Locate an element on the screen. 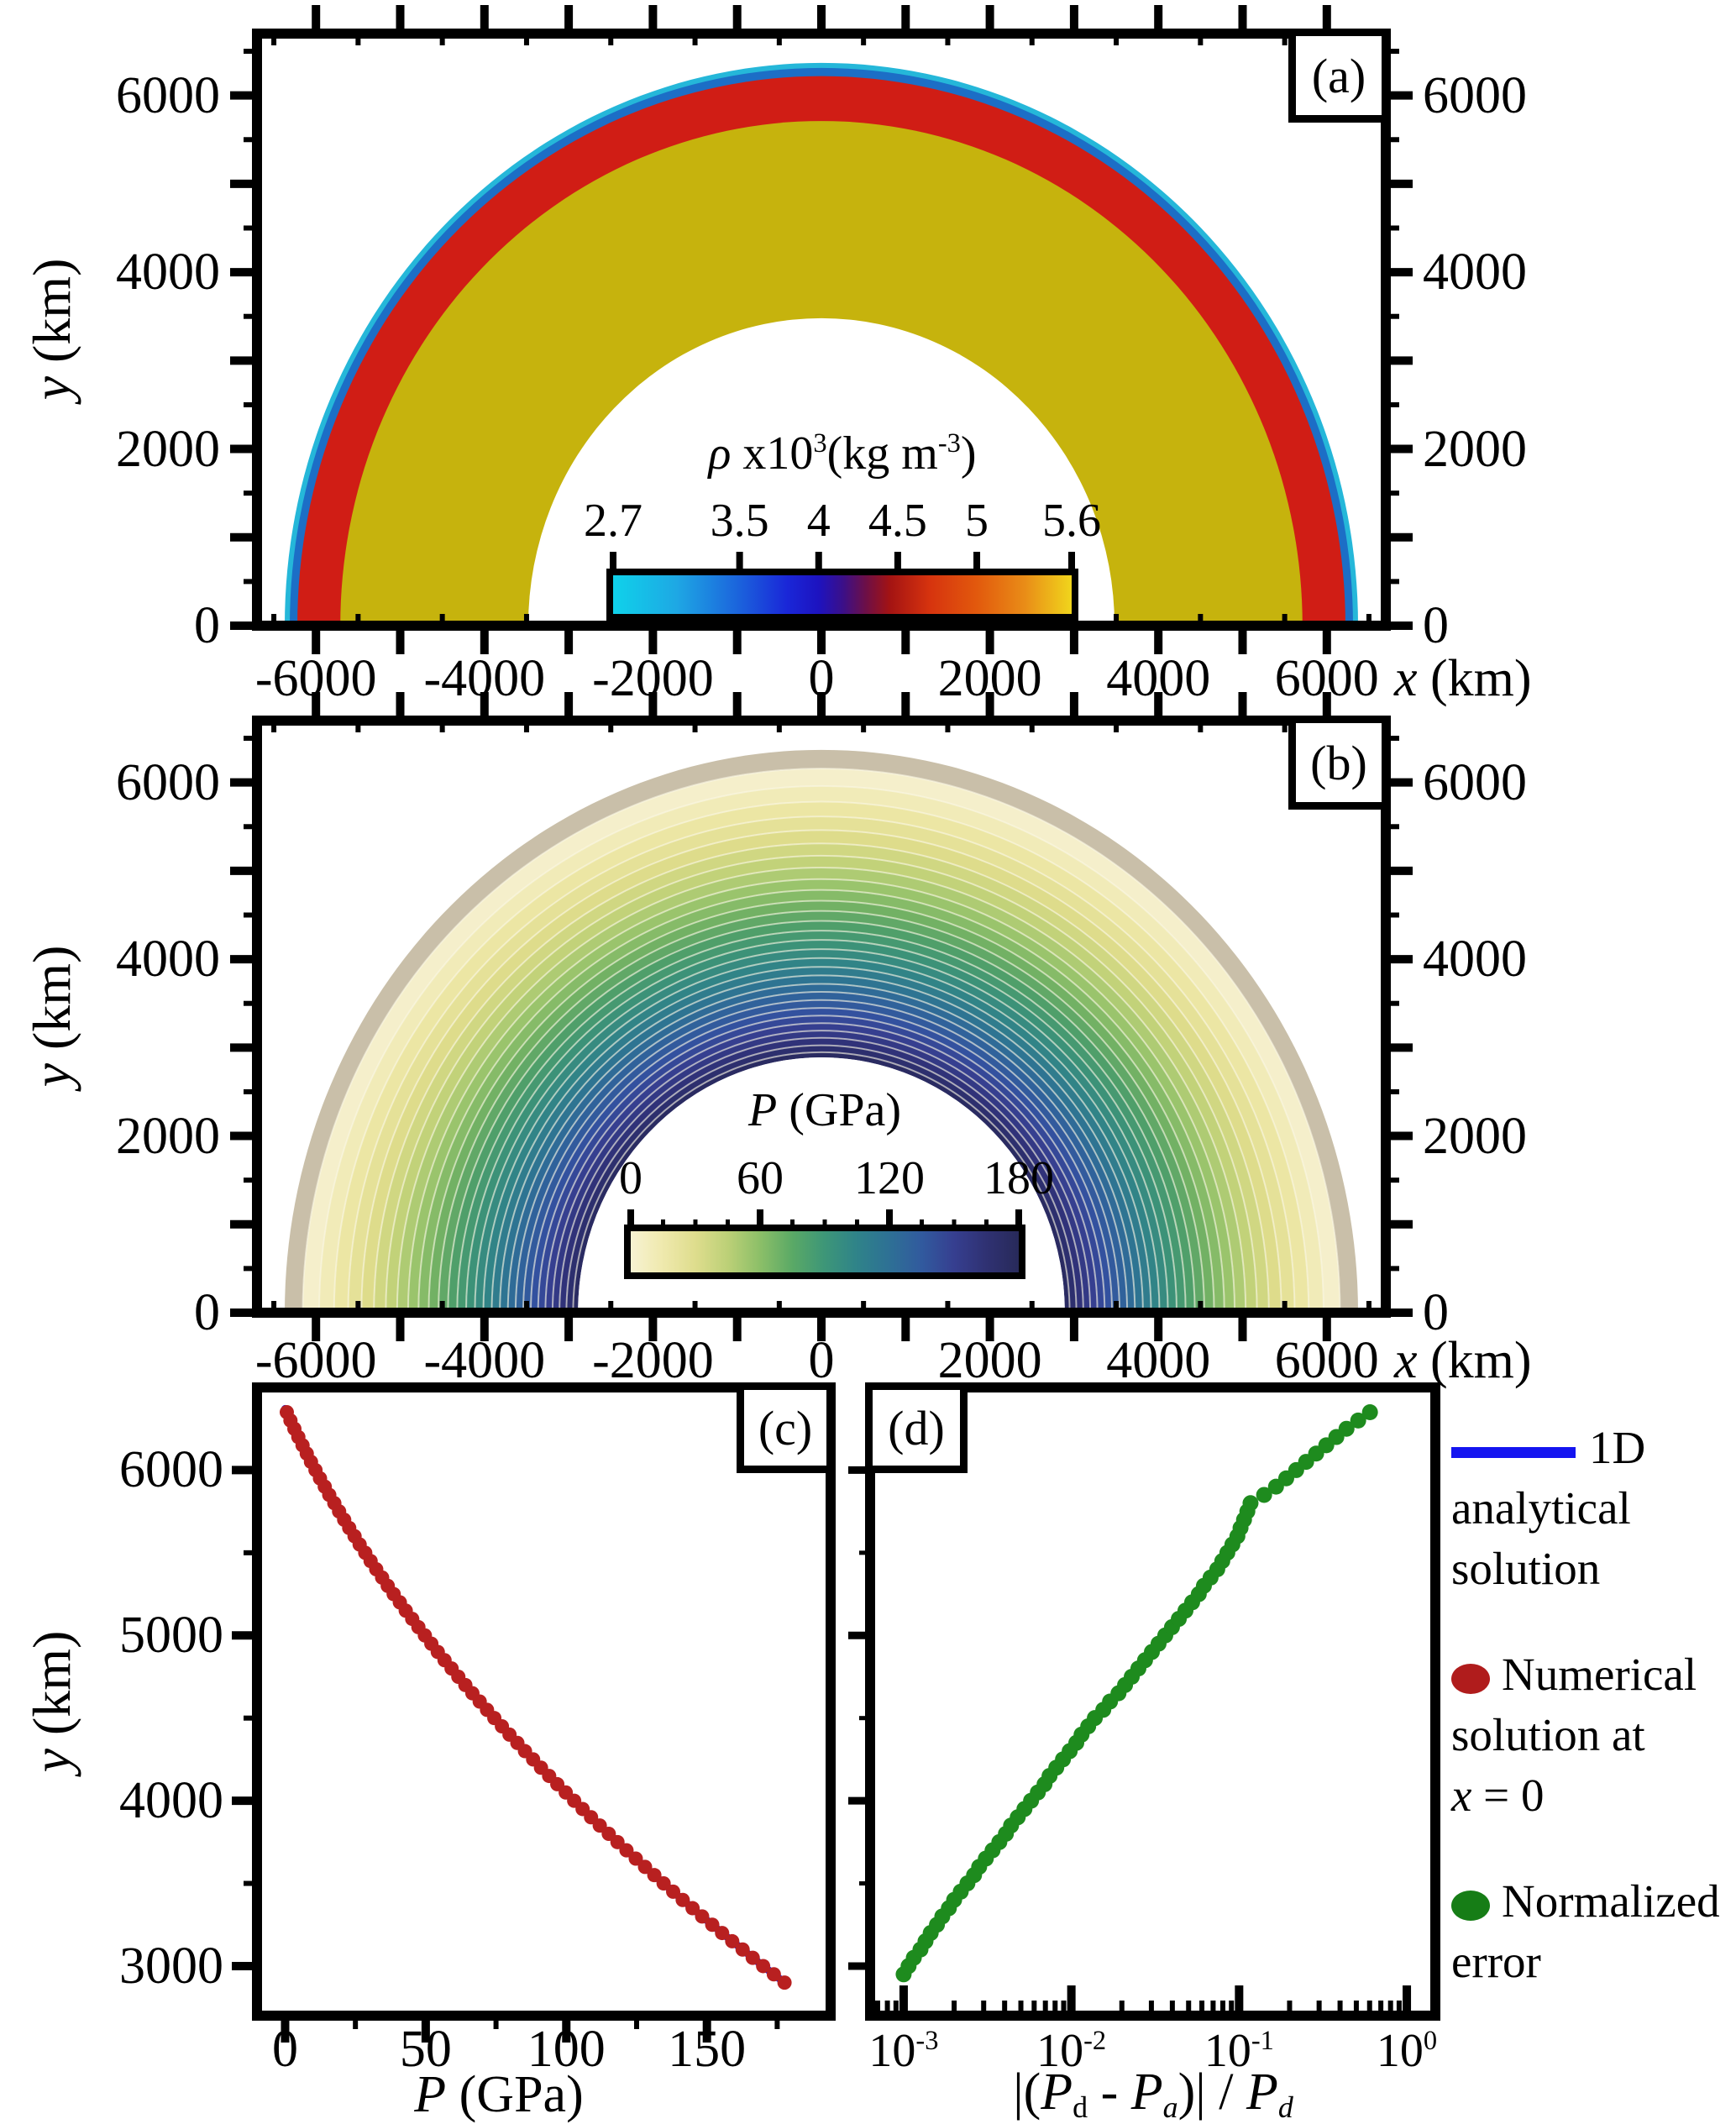 This screenshot has width=1736, height=2124. x-tick-label: -4000 is located at coordinates (484, 1360).